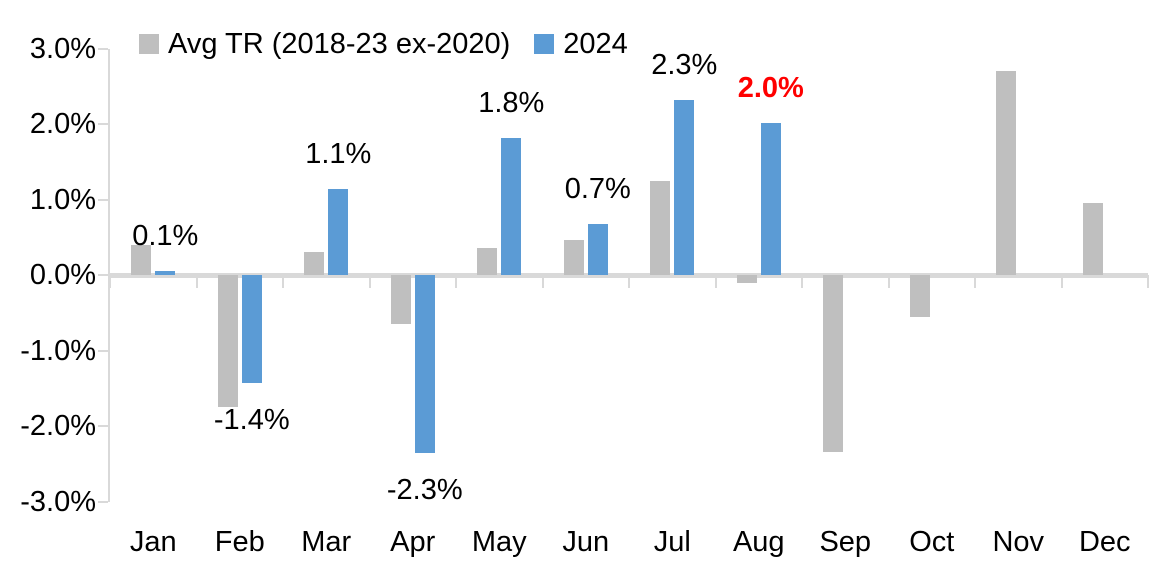  What do you see at coordinates (499, 542) in the screenshot?
I see `x-tick-label-may: May` at bounding box center [499, 542].